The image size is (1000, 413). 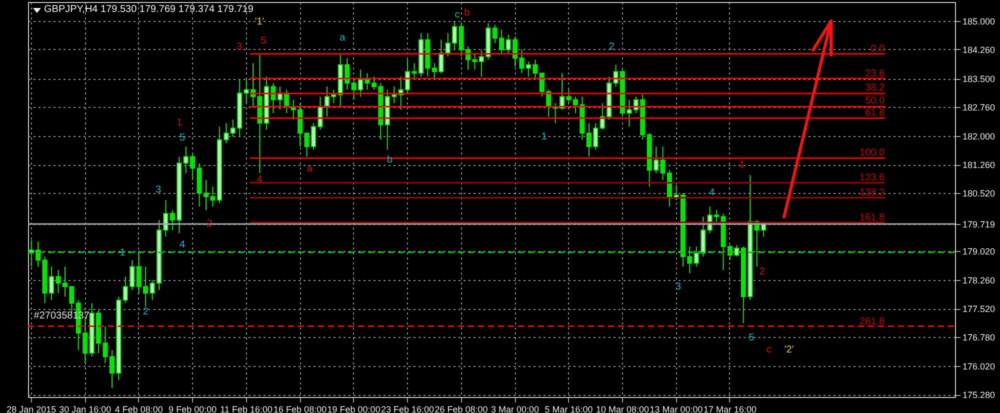 I want to click on annotation: 161.8, so click(x=873, y=218).